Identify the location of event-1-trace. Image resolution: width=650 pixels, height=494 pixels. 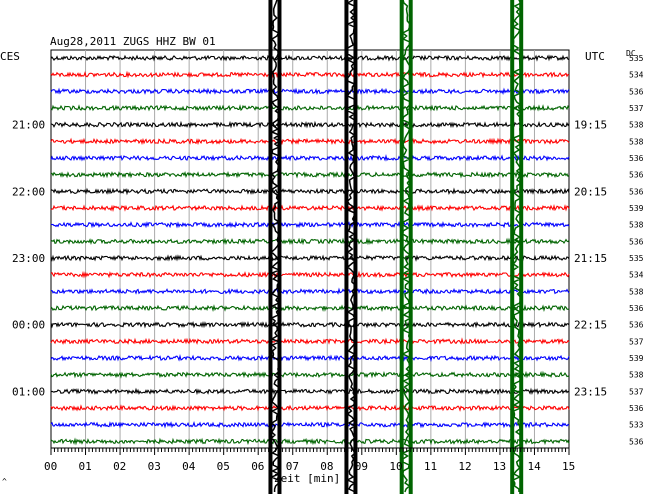
(275, 246).